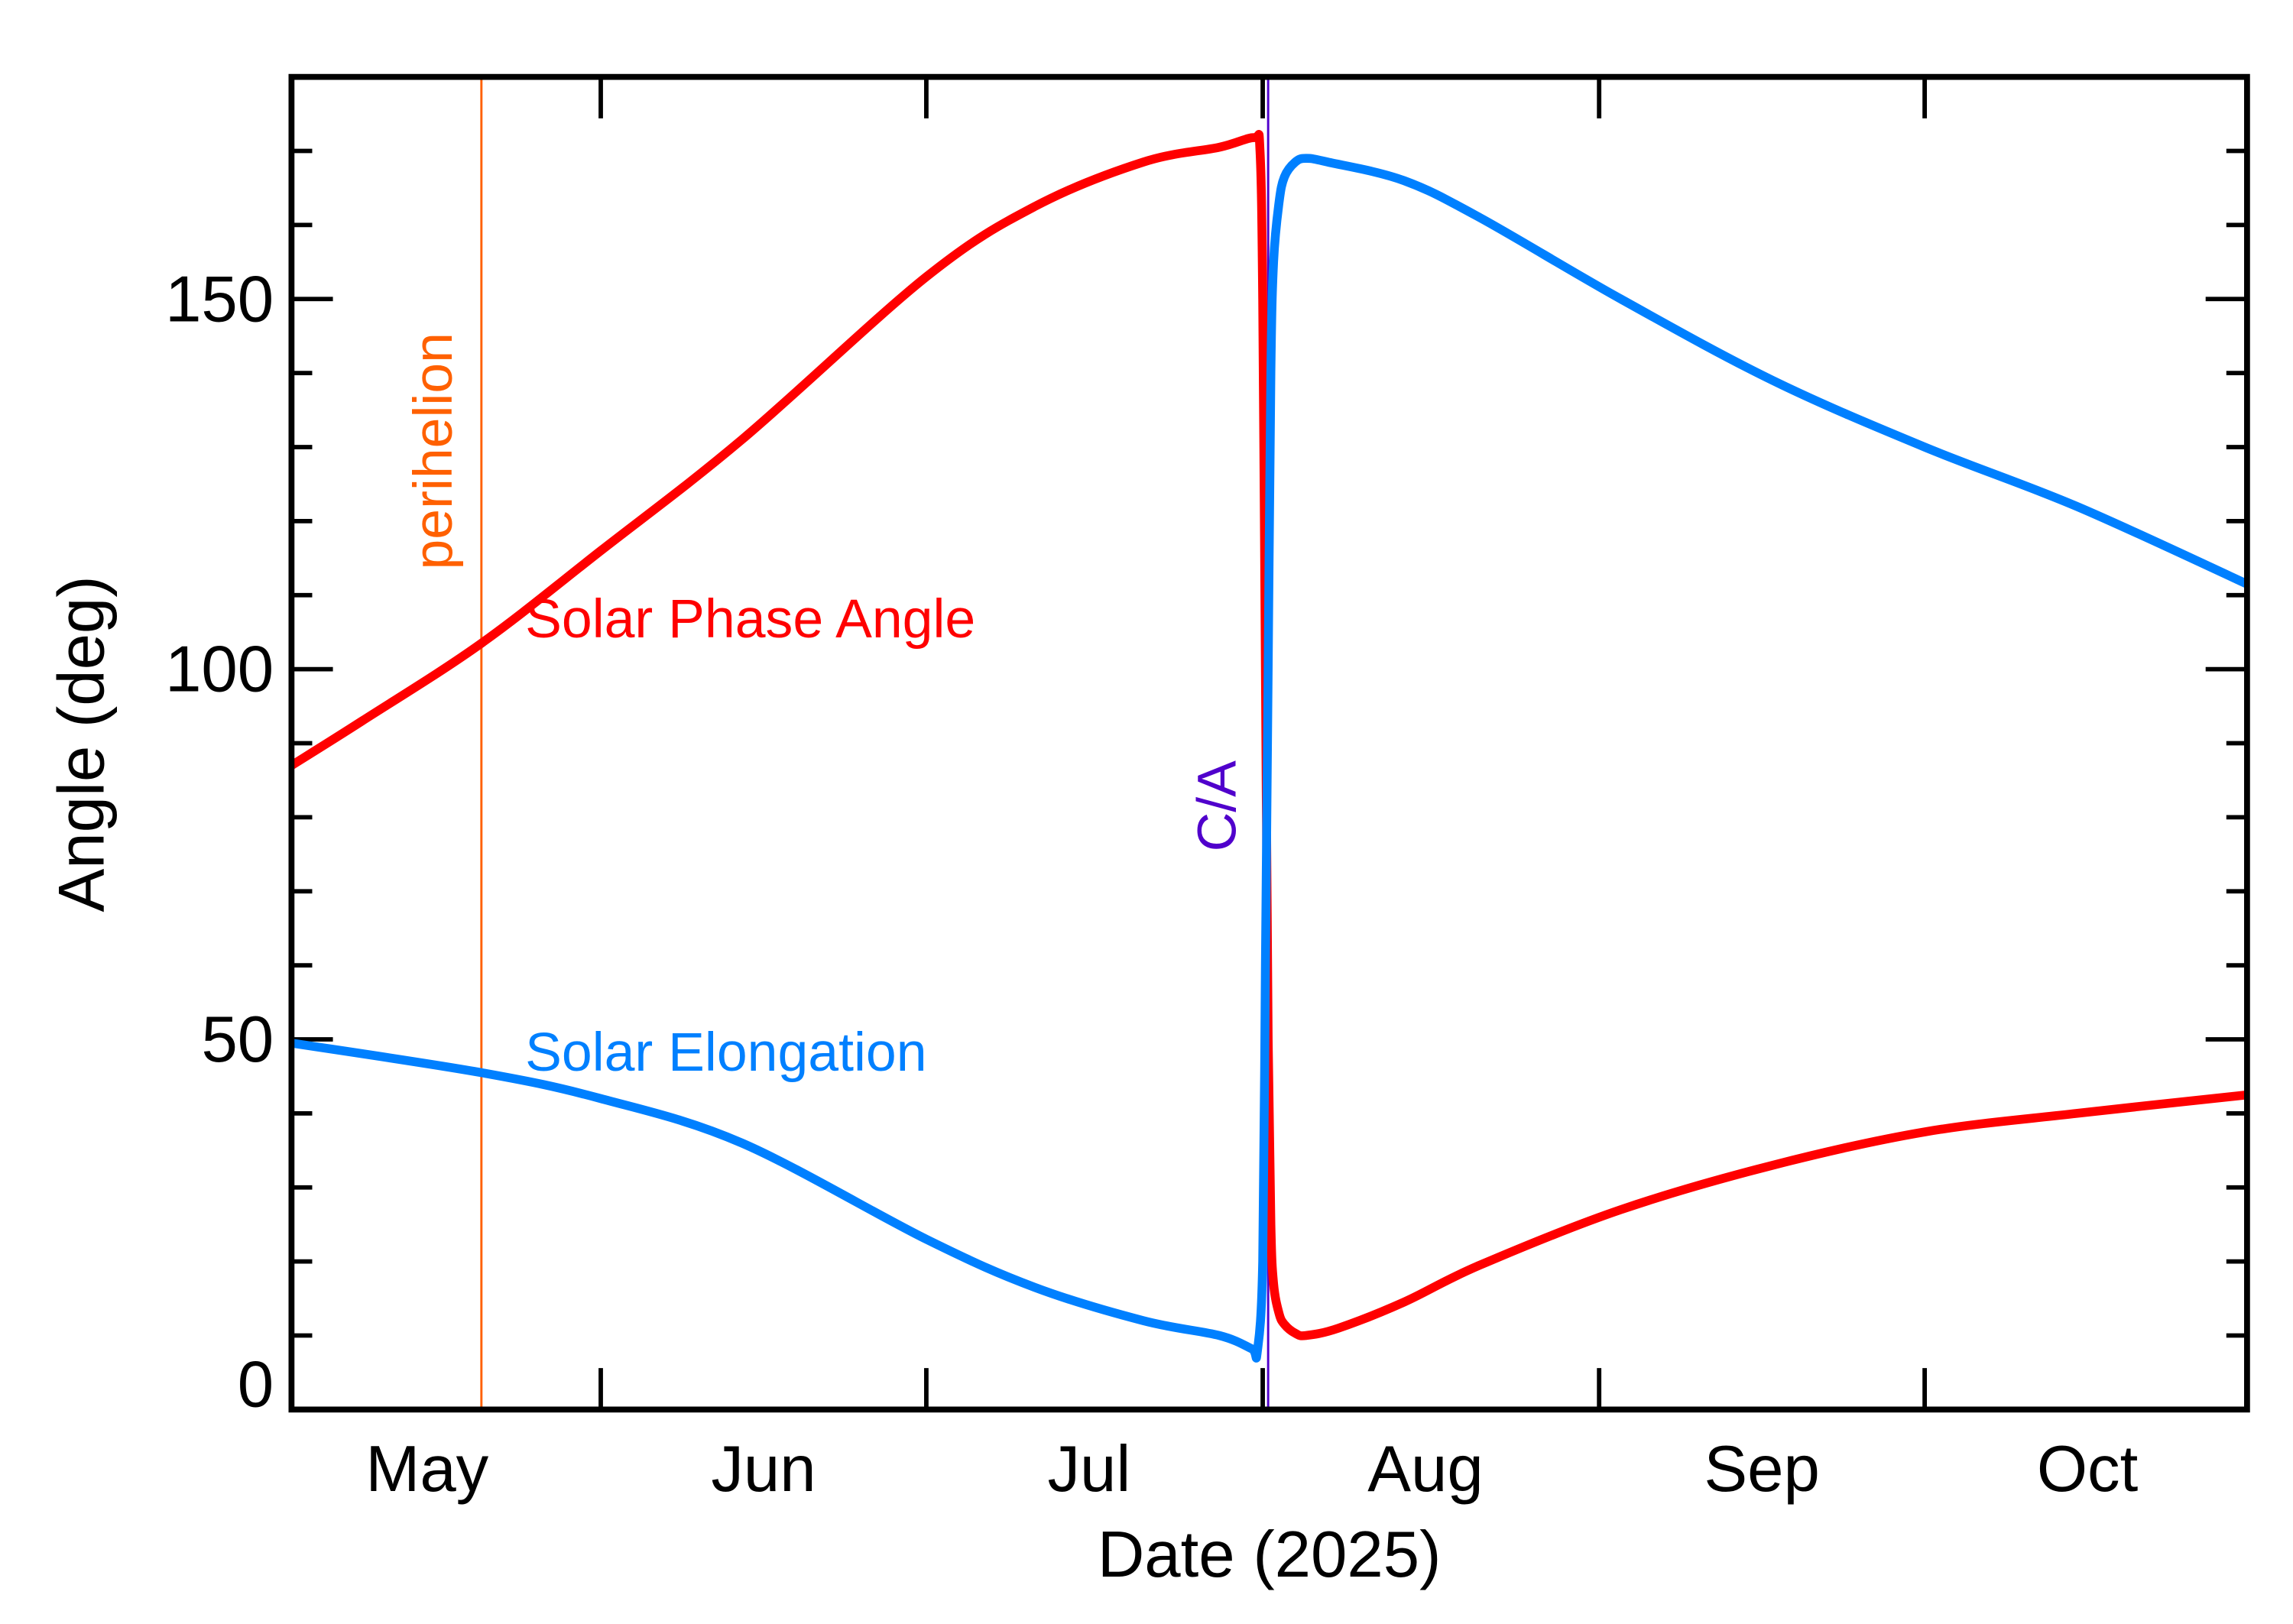  Describe the element at coordinates (1270, 1555) in the screenshot. I see `x-axis-title: Date (2025)` at that location.